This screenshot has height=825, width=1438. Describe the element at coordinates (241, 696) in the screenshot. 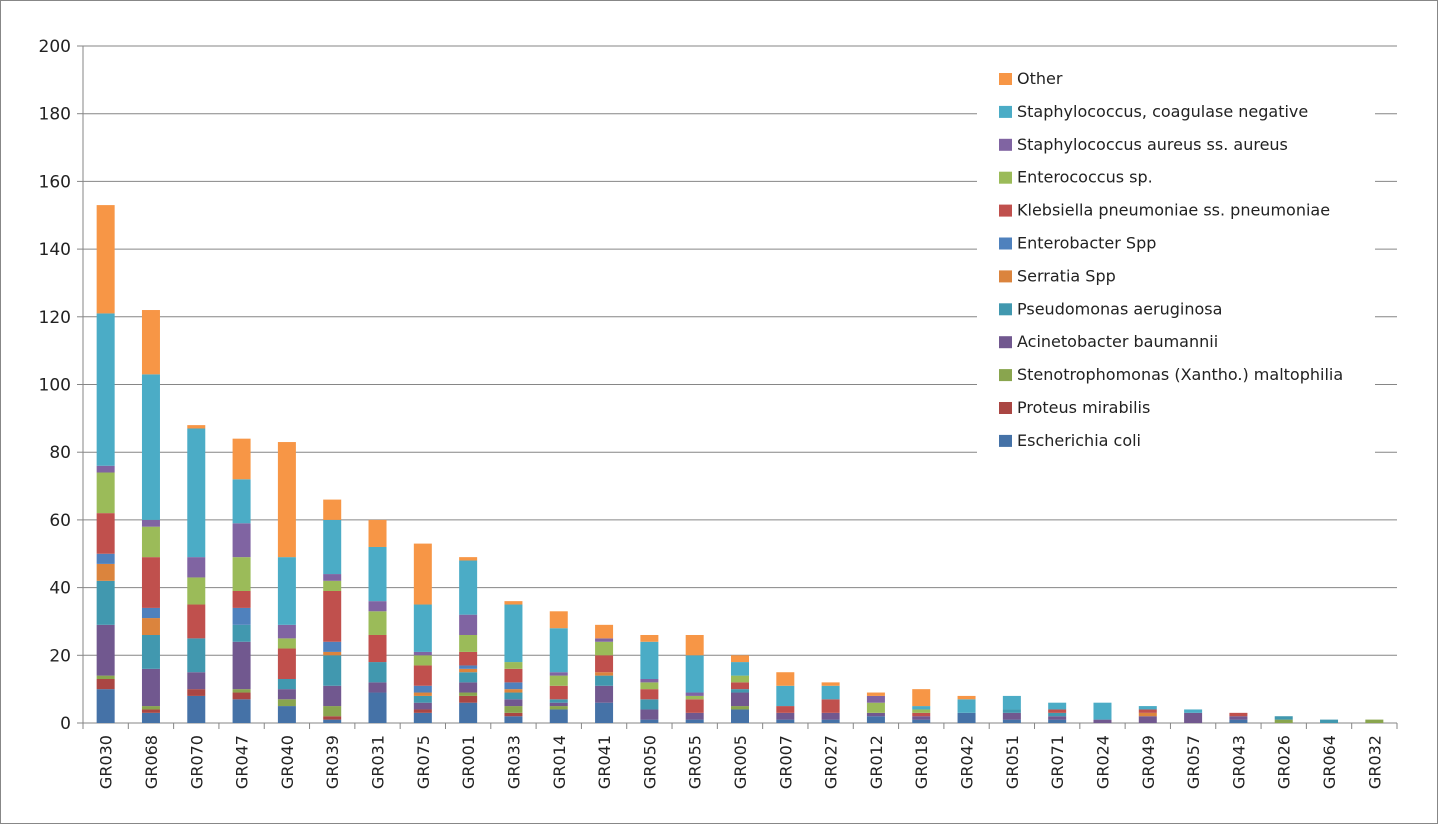

I see `bar-segment-gr047-s1` at that location.